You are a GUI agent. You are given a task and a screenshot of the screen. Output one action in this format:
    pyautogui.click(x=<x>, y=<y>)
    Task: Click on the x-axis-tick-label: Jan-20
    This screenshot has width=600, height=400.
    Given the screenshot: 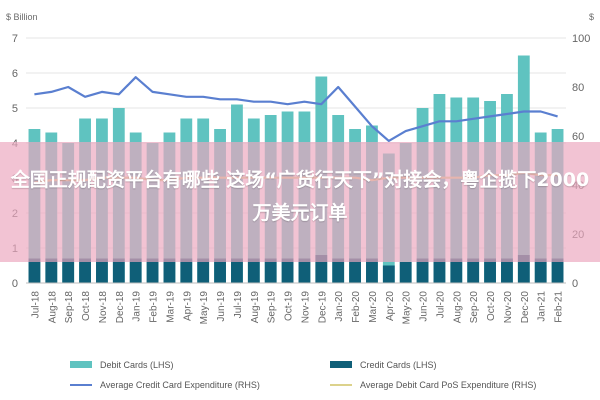 What is the action you would take?
    pyautogui.click(x=339, y=306)
    